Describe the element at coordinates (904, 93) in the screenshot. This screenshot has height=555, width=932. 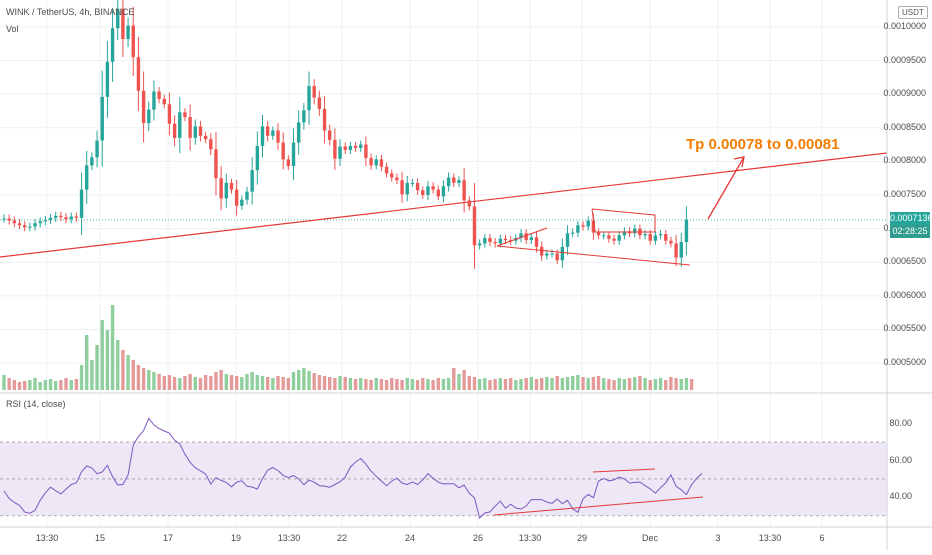
I see `price-tick-label: 0.0009000` at that location.